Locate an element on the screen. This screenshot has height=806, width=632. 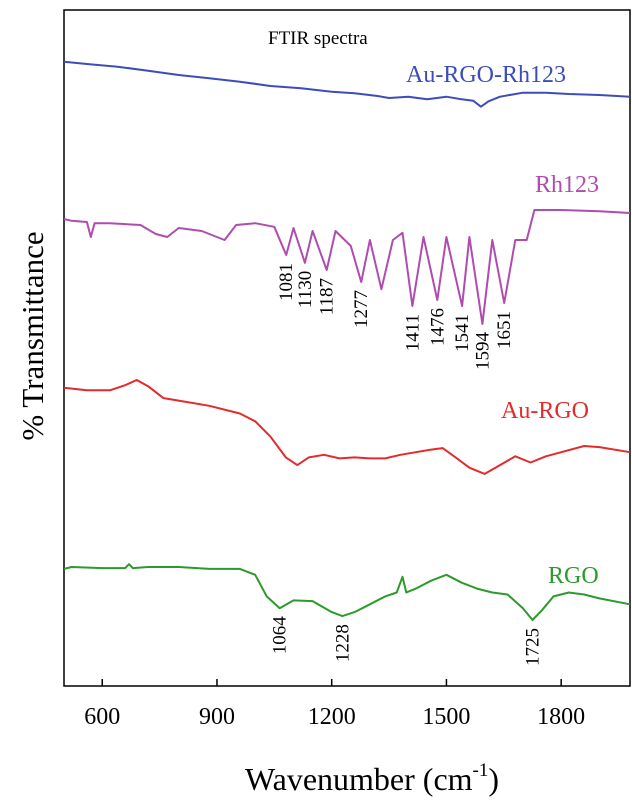
peak-label-rh123-1476: 1476 is located at coordinates (437, 327).